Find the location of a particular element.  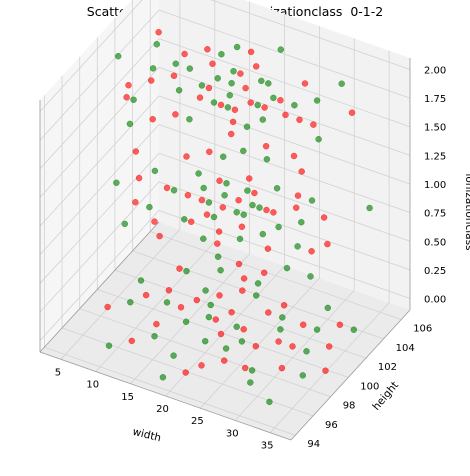

z-axis-label: ionizationclass is located at coordinates (466, 211).